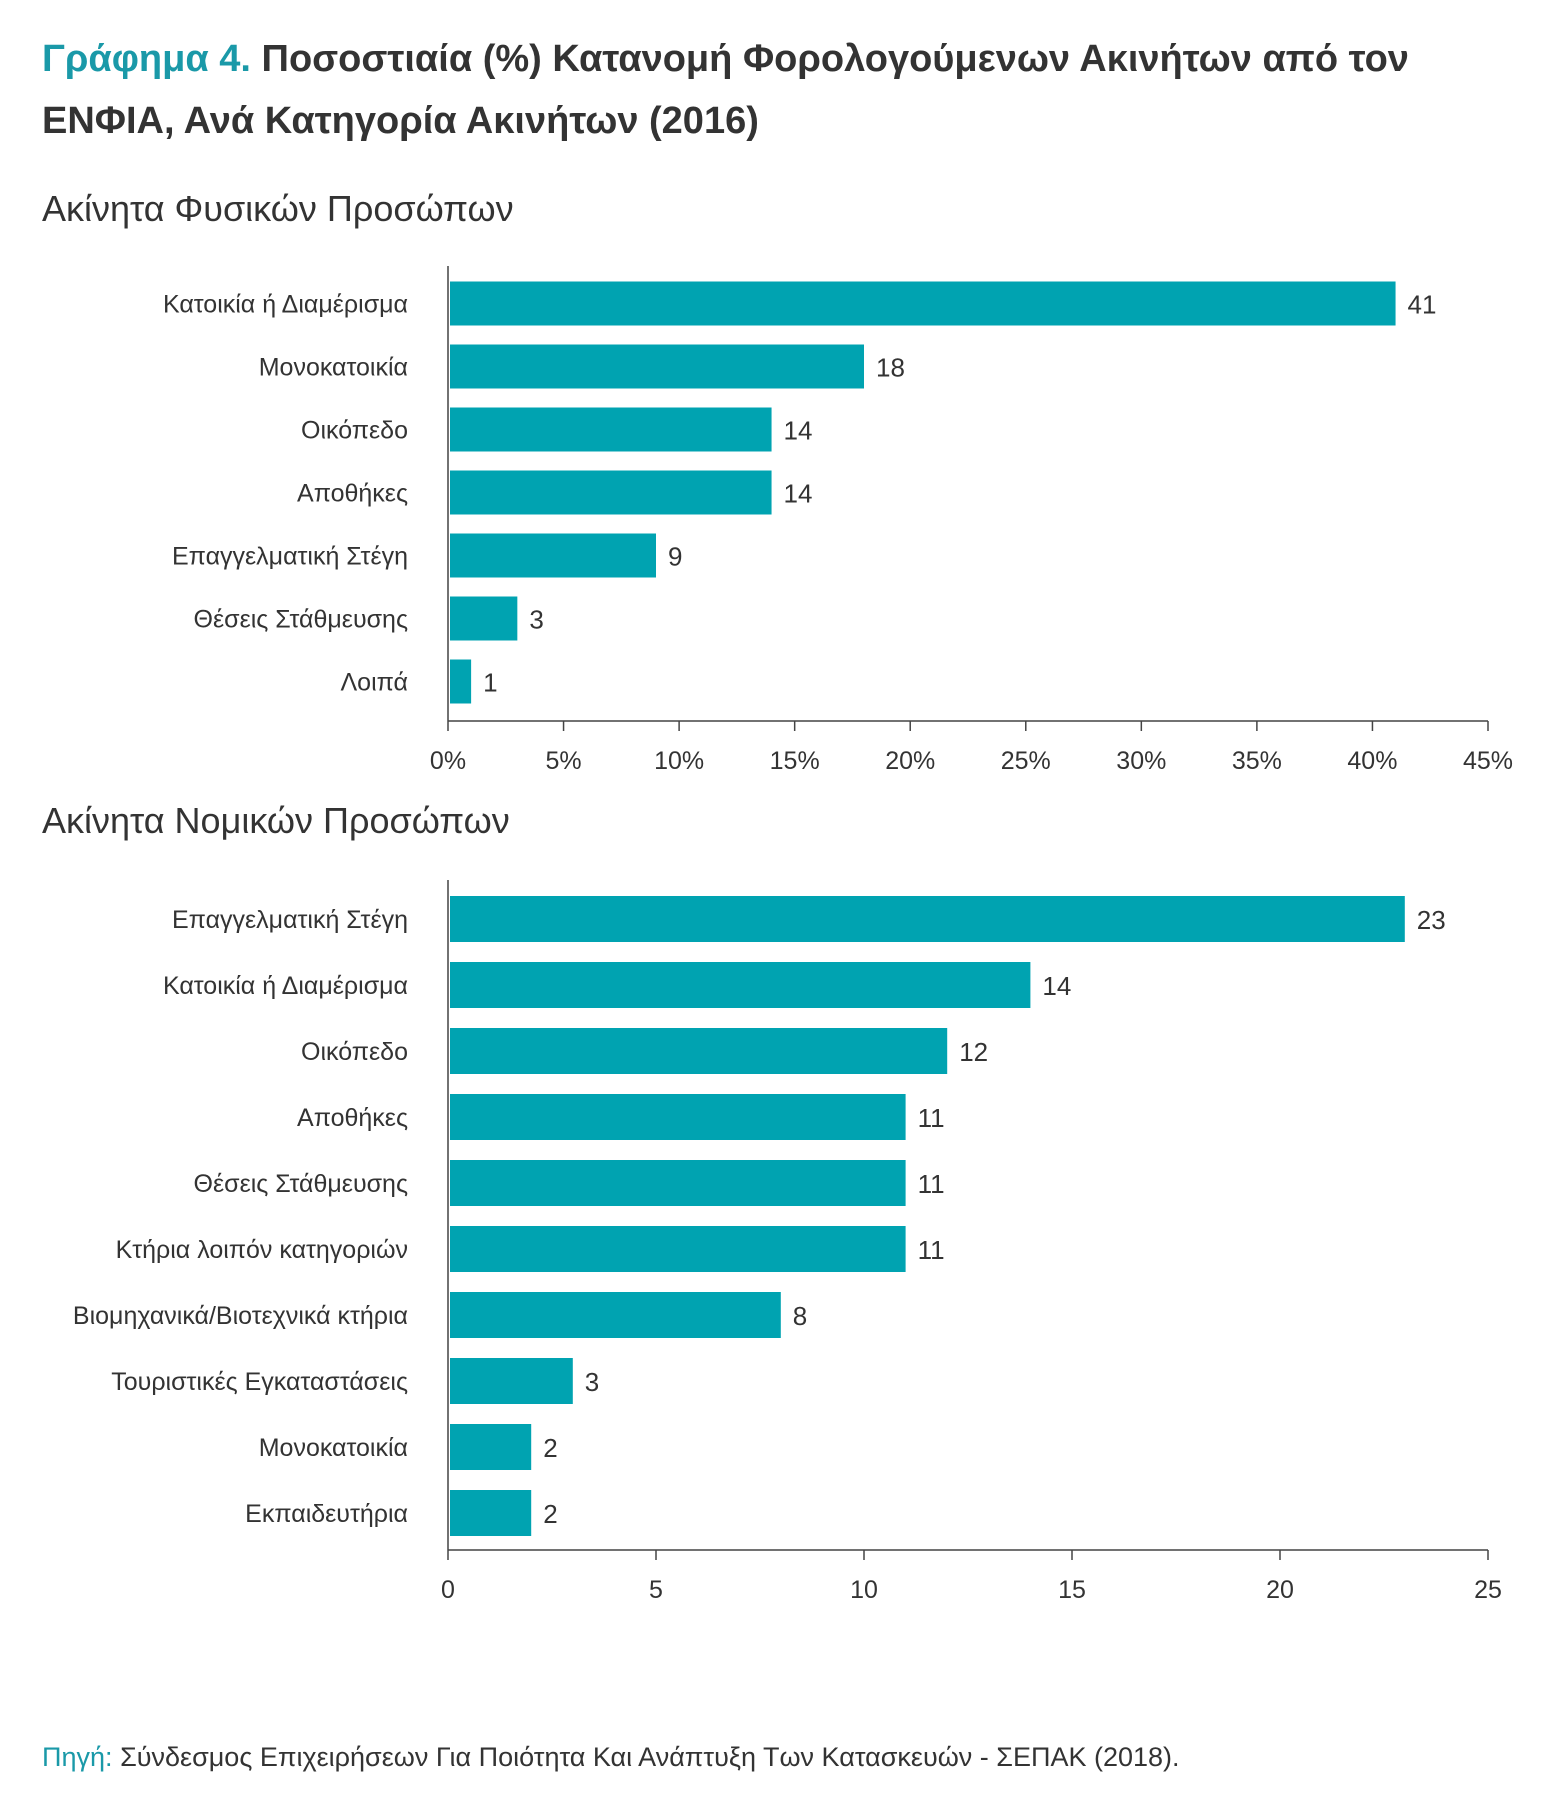 This screenshot has height=1809, width=1550. What do you see at coordinates (910, 761) in the screenshot?
I see `x-tick-label: 20%` at bounding box center [910, 761].